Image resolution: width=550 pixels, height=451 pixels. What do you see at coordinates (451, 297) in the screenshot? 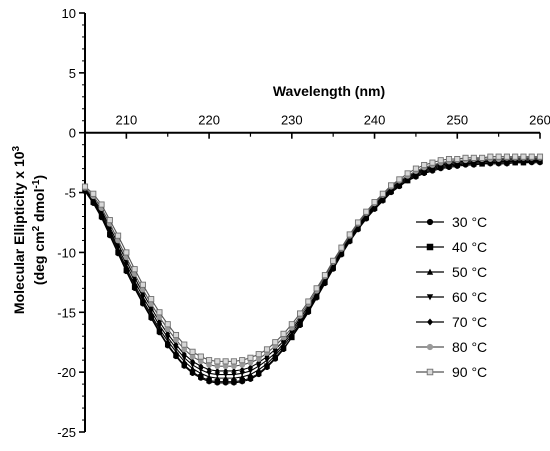
I see `legend: 30 °C 40 °C 50 °C 60 °C 70 °C 80 °C 90 °C` at bounding box center [451, 297].